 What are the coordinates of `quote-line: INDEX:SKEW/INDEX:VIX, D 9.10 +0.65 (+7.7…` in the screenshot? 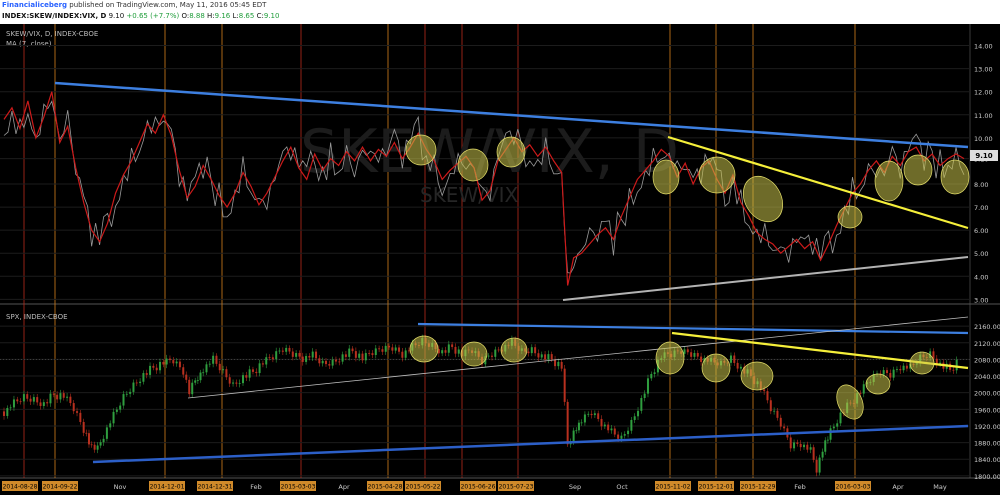 It's located at (140, 16).